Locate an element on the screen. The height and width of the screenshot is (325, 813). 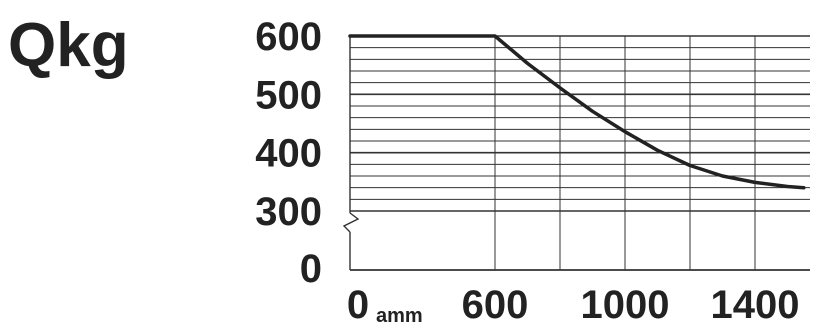
x-tick-label: 1400 is located at coordinates (755, 304).